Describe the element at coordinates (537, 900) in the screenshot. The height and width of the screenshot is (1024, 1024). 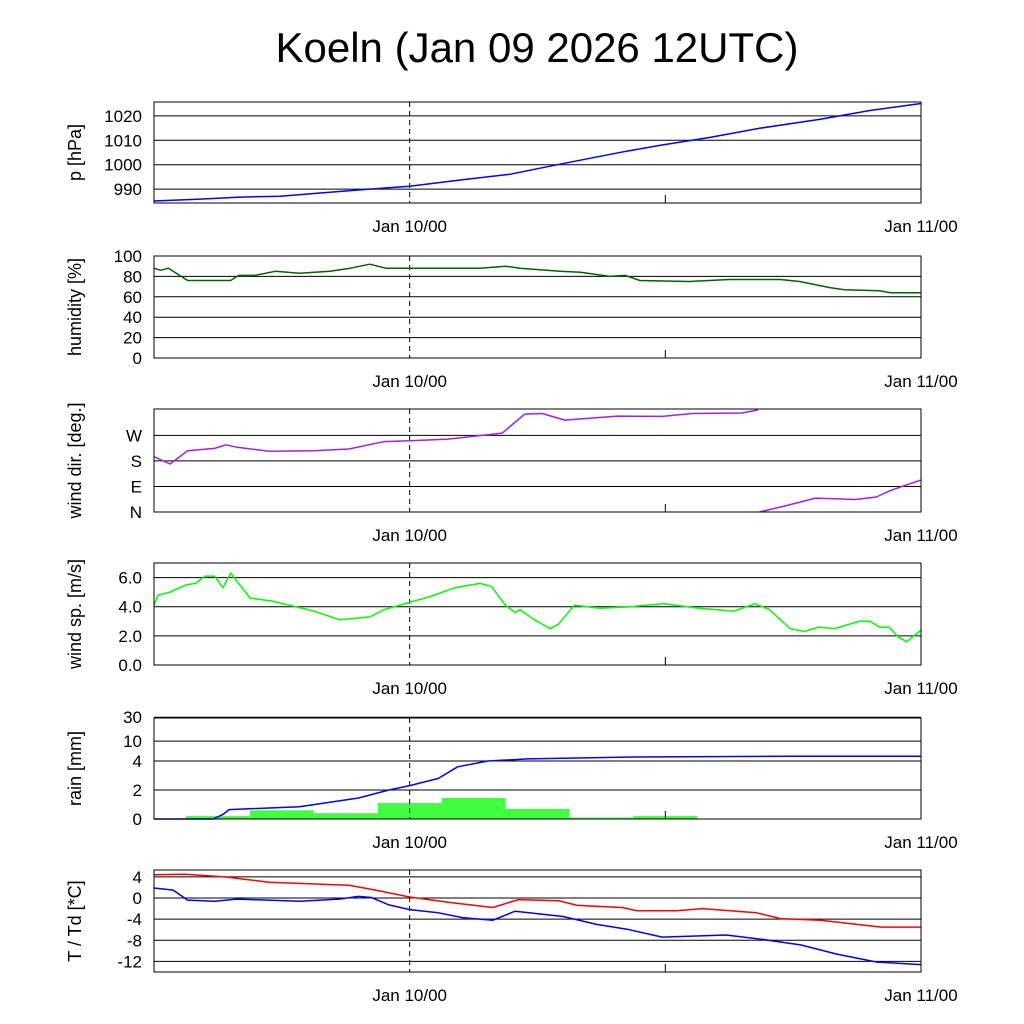
I see `series-temperature` at that location.